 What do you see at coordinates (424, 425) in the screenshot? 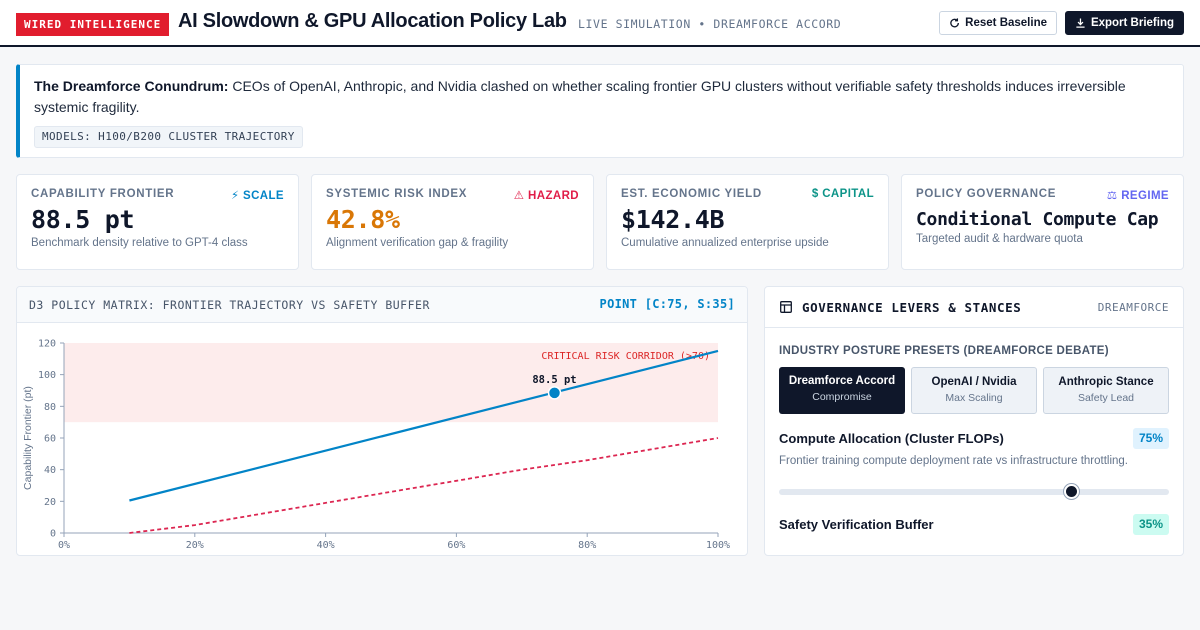
I see `frontier-trajectory-line` at bounding box center [424, 425].